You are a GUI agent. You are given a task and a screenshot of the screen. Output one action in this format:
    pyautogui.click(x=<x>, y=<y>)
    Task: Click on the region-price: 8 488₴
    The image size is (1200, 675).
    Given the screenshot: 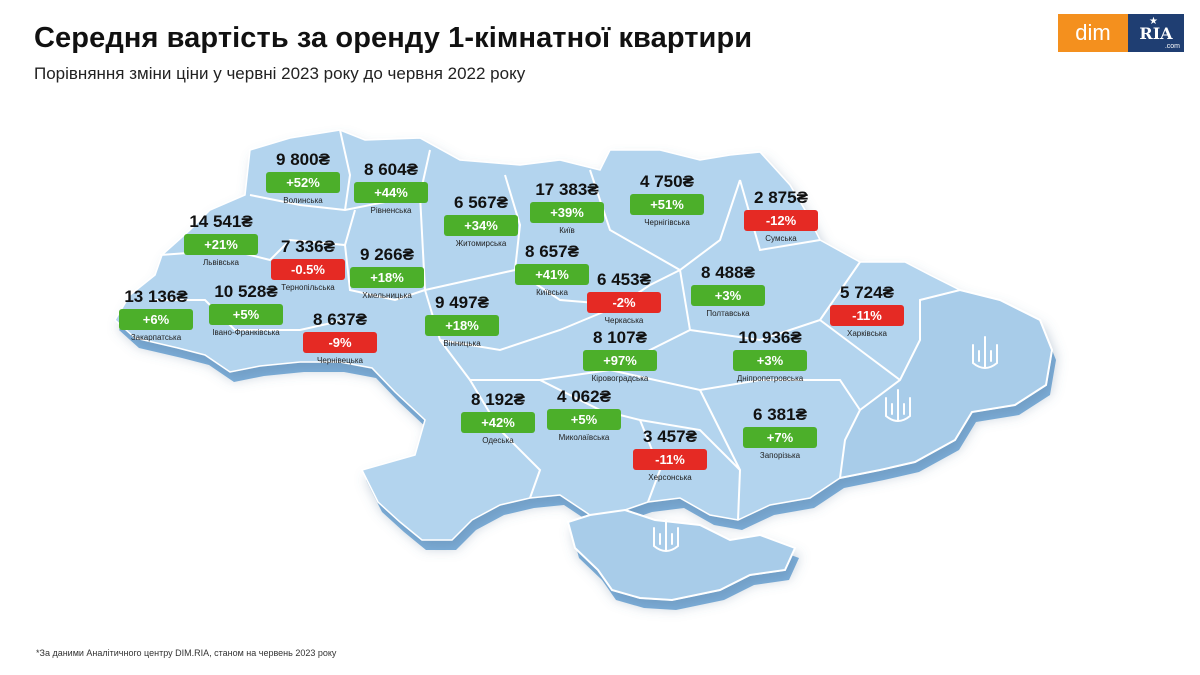 What is the action you would take?
    pyautogui.click(x=728, y=272)
    